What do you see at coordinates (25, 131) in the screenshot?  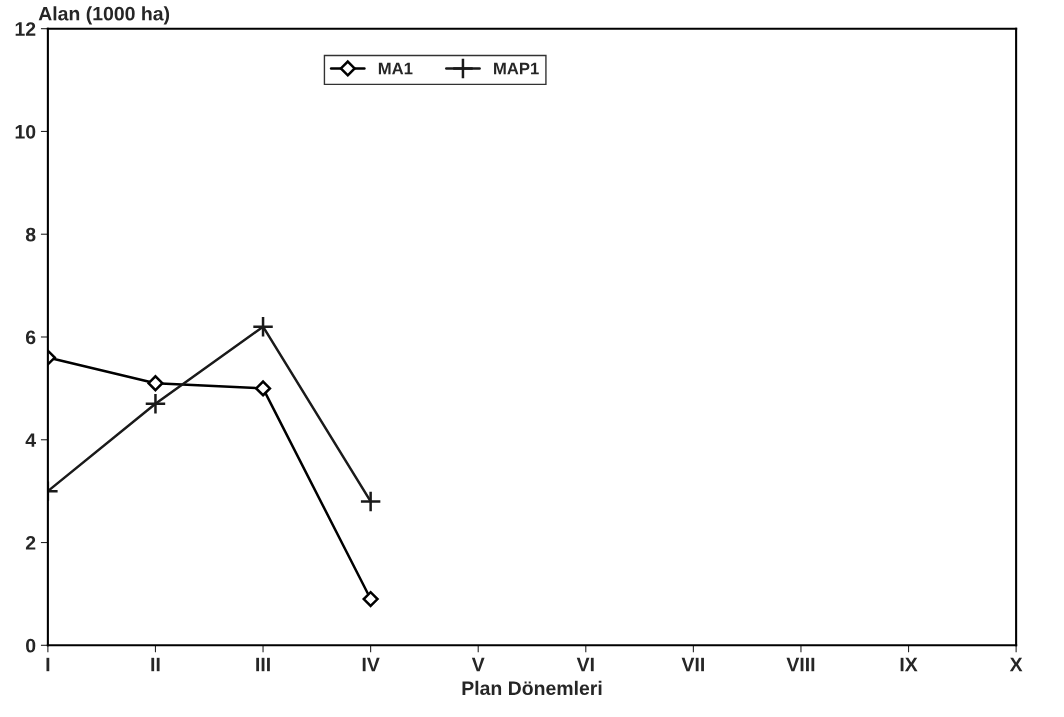 I see `y-tick-label: 10` at bounding box center [25, 131].